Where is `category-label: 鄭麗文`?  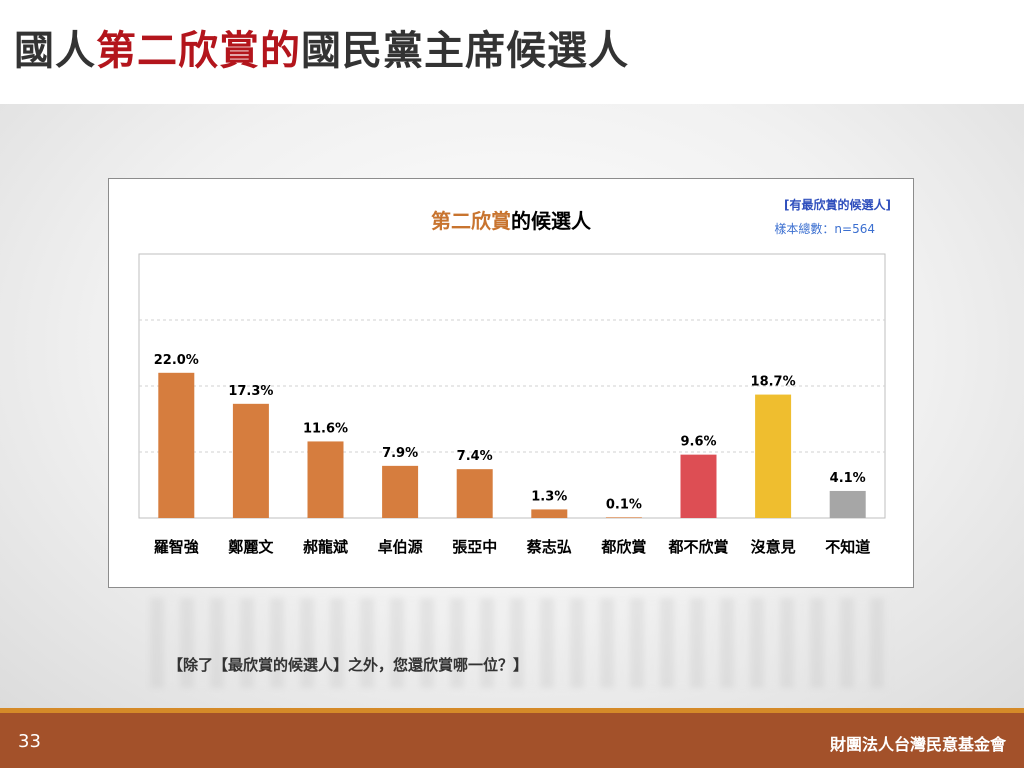
category-label: 鄭麗文 is located at coordinates (251, 547).